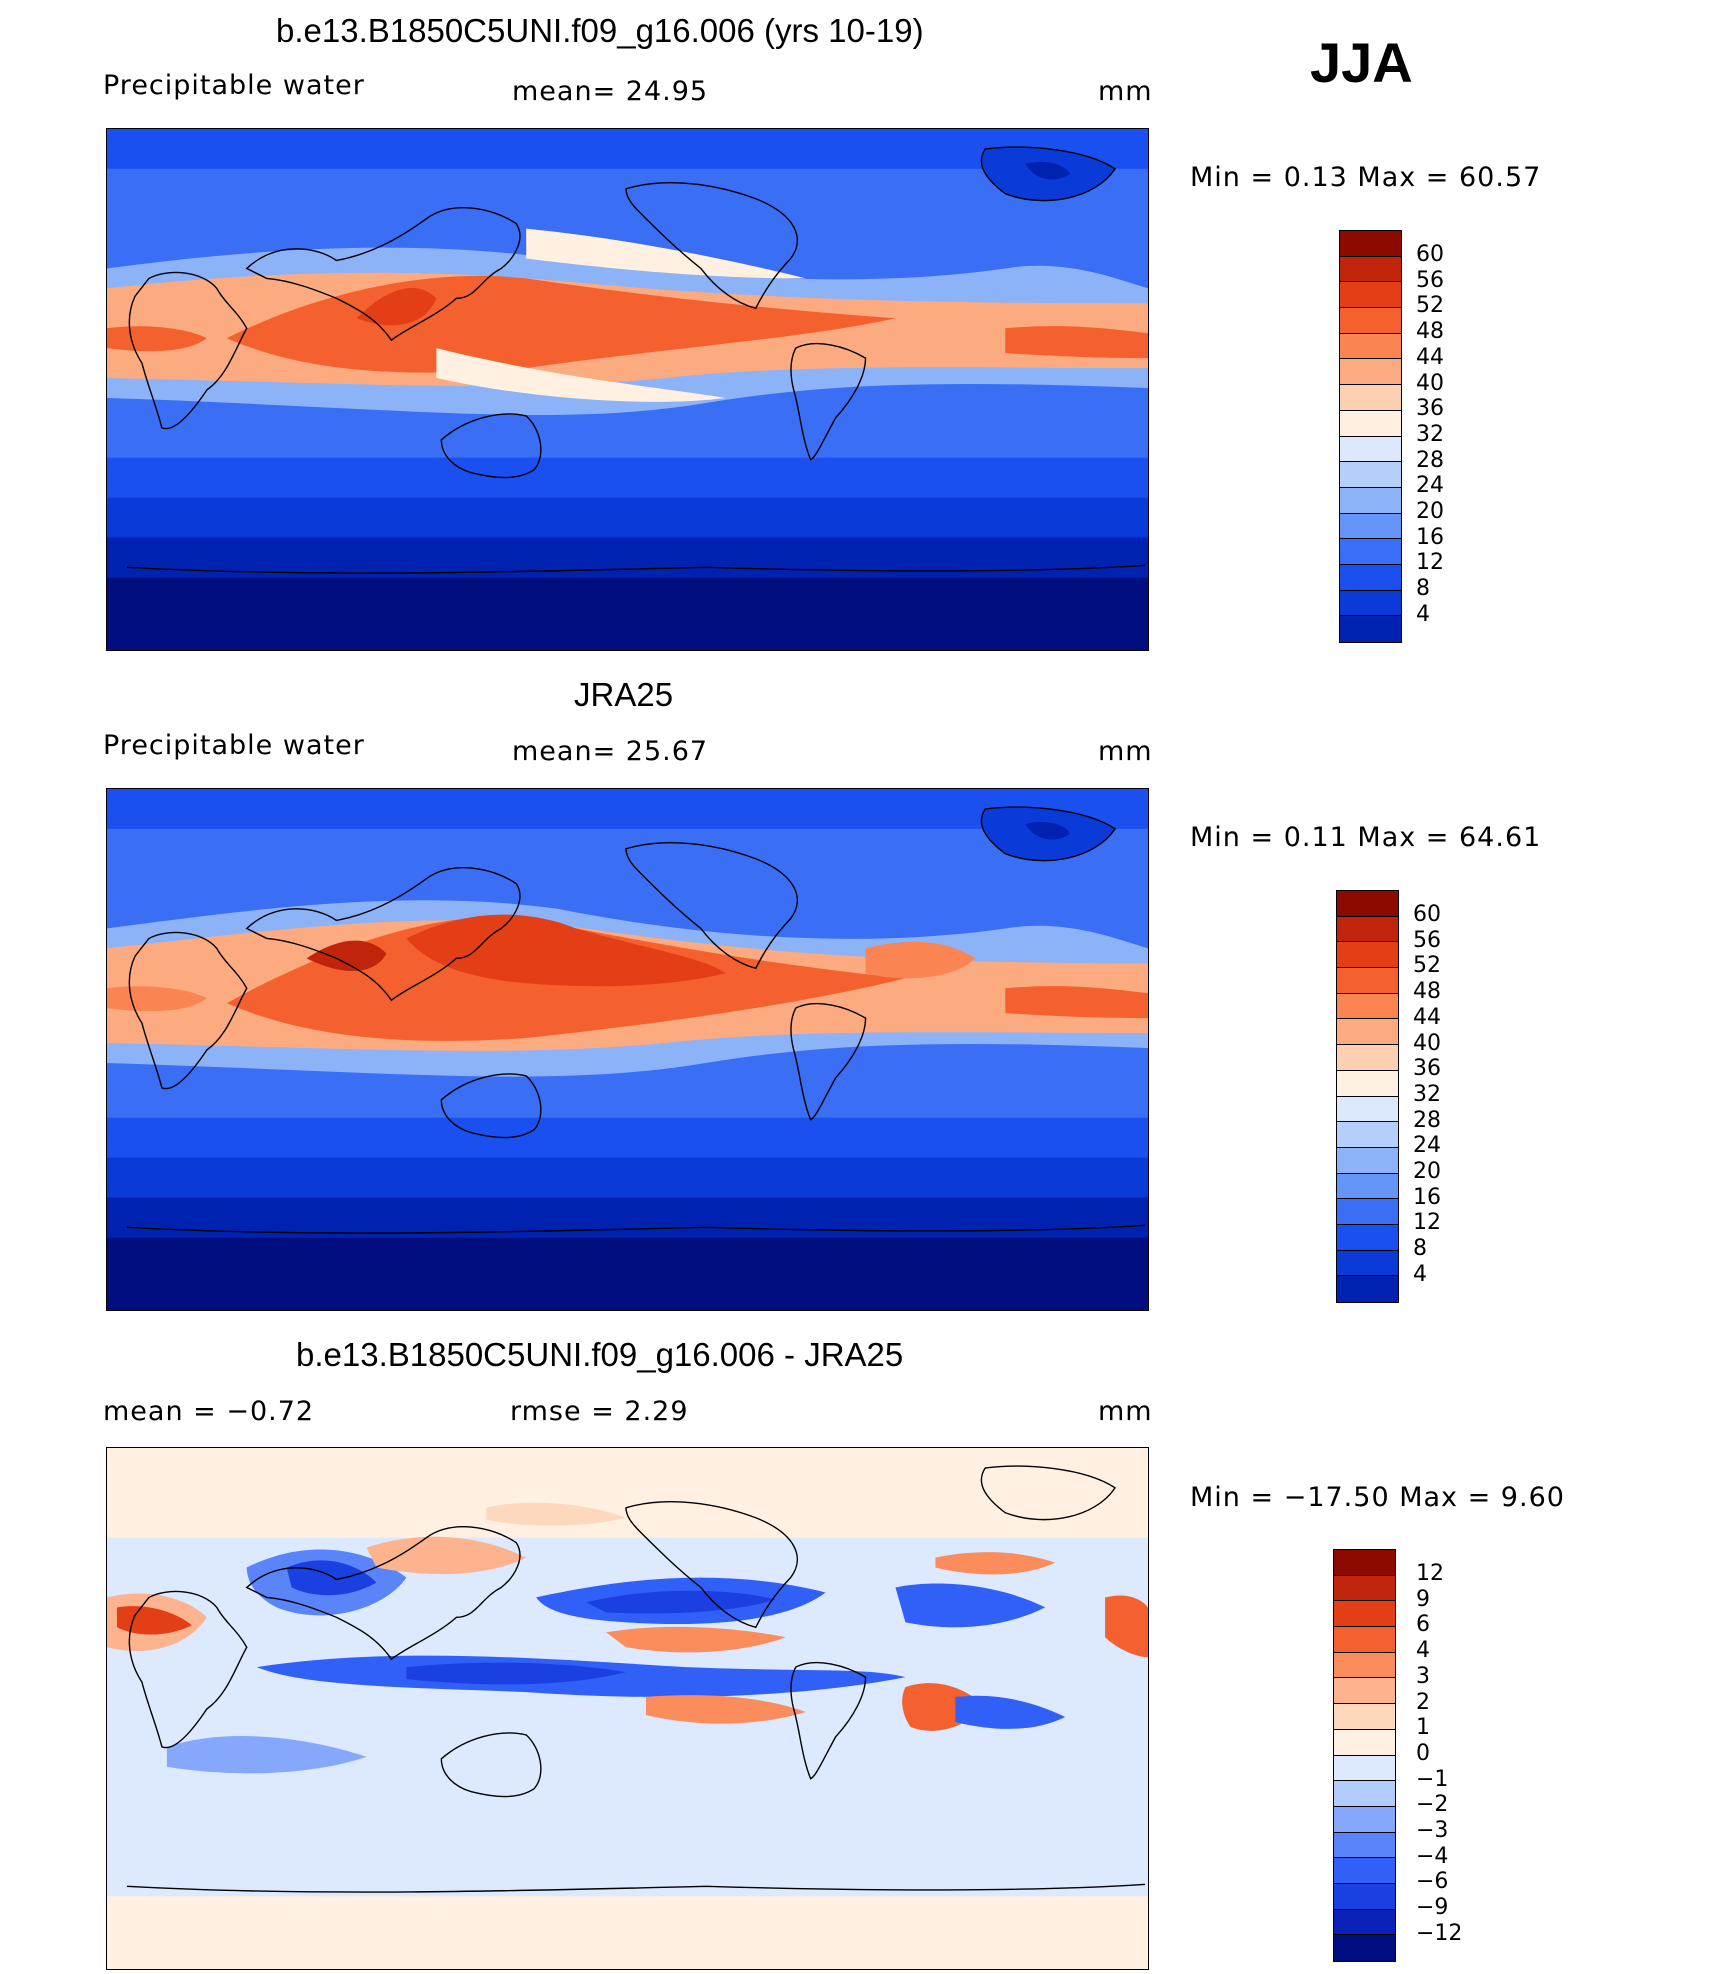 The image size is (1710, 1974). Describe the element at coordinates (234, 745) in the screenshot. I see `panel-2-variable: Precipitable water` at that location.